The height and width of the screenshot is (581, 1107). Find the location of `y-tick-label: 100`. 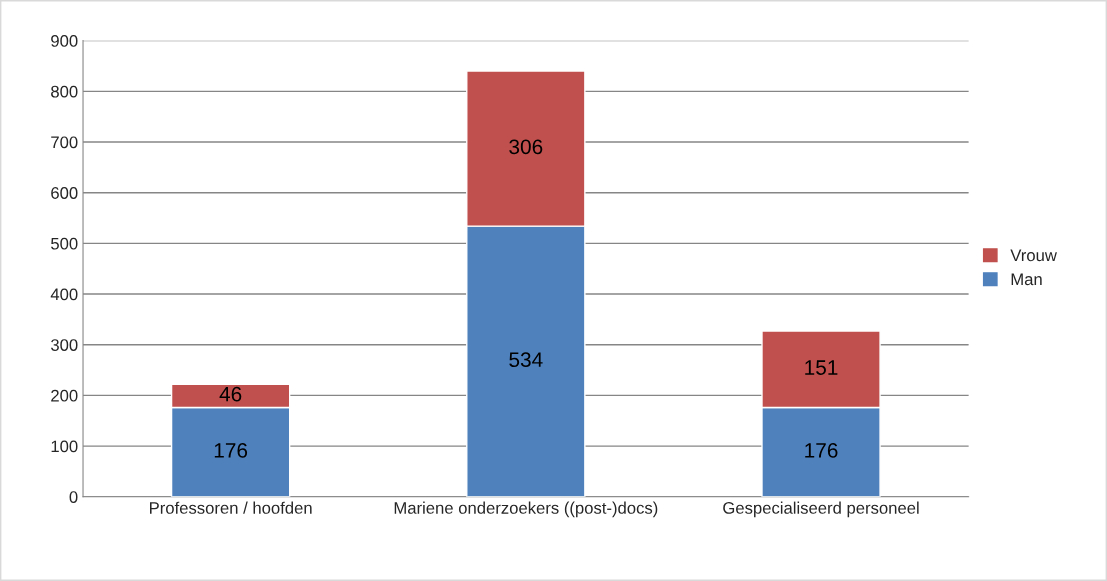

y-tick-label: 100 is located at coordinates (64, 446).